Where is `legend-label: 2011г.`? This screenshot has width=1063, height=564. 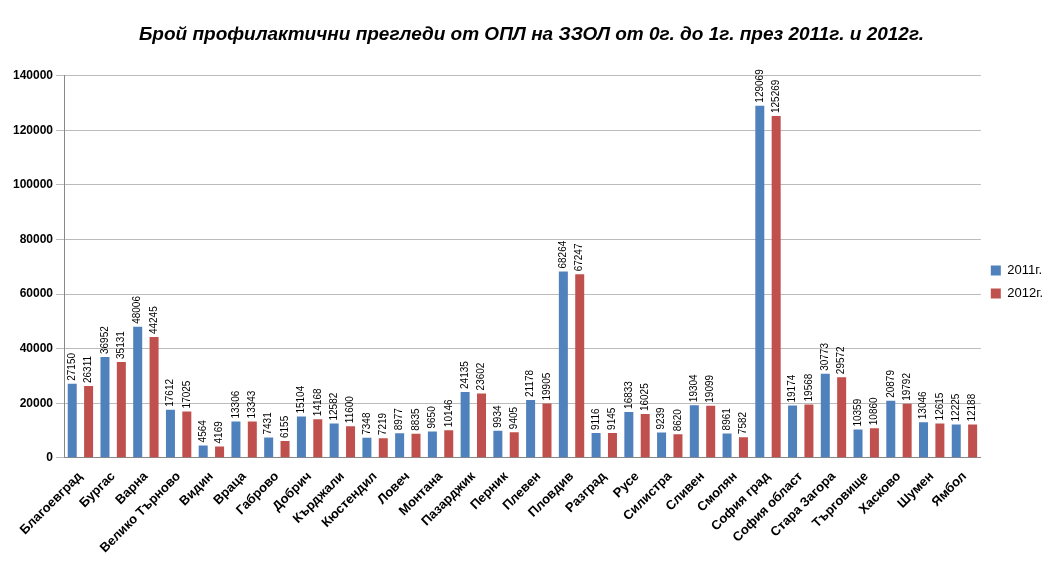
legend-label: 2011г. is located at coordinates (1025, 270).